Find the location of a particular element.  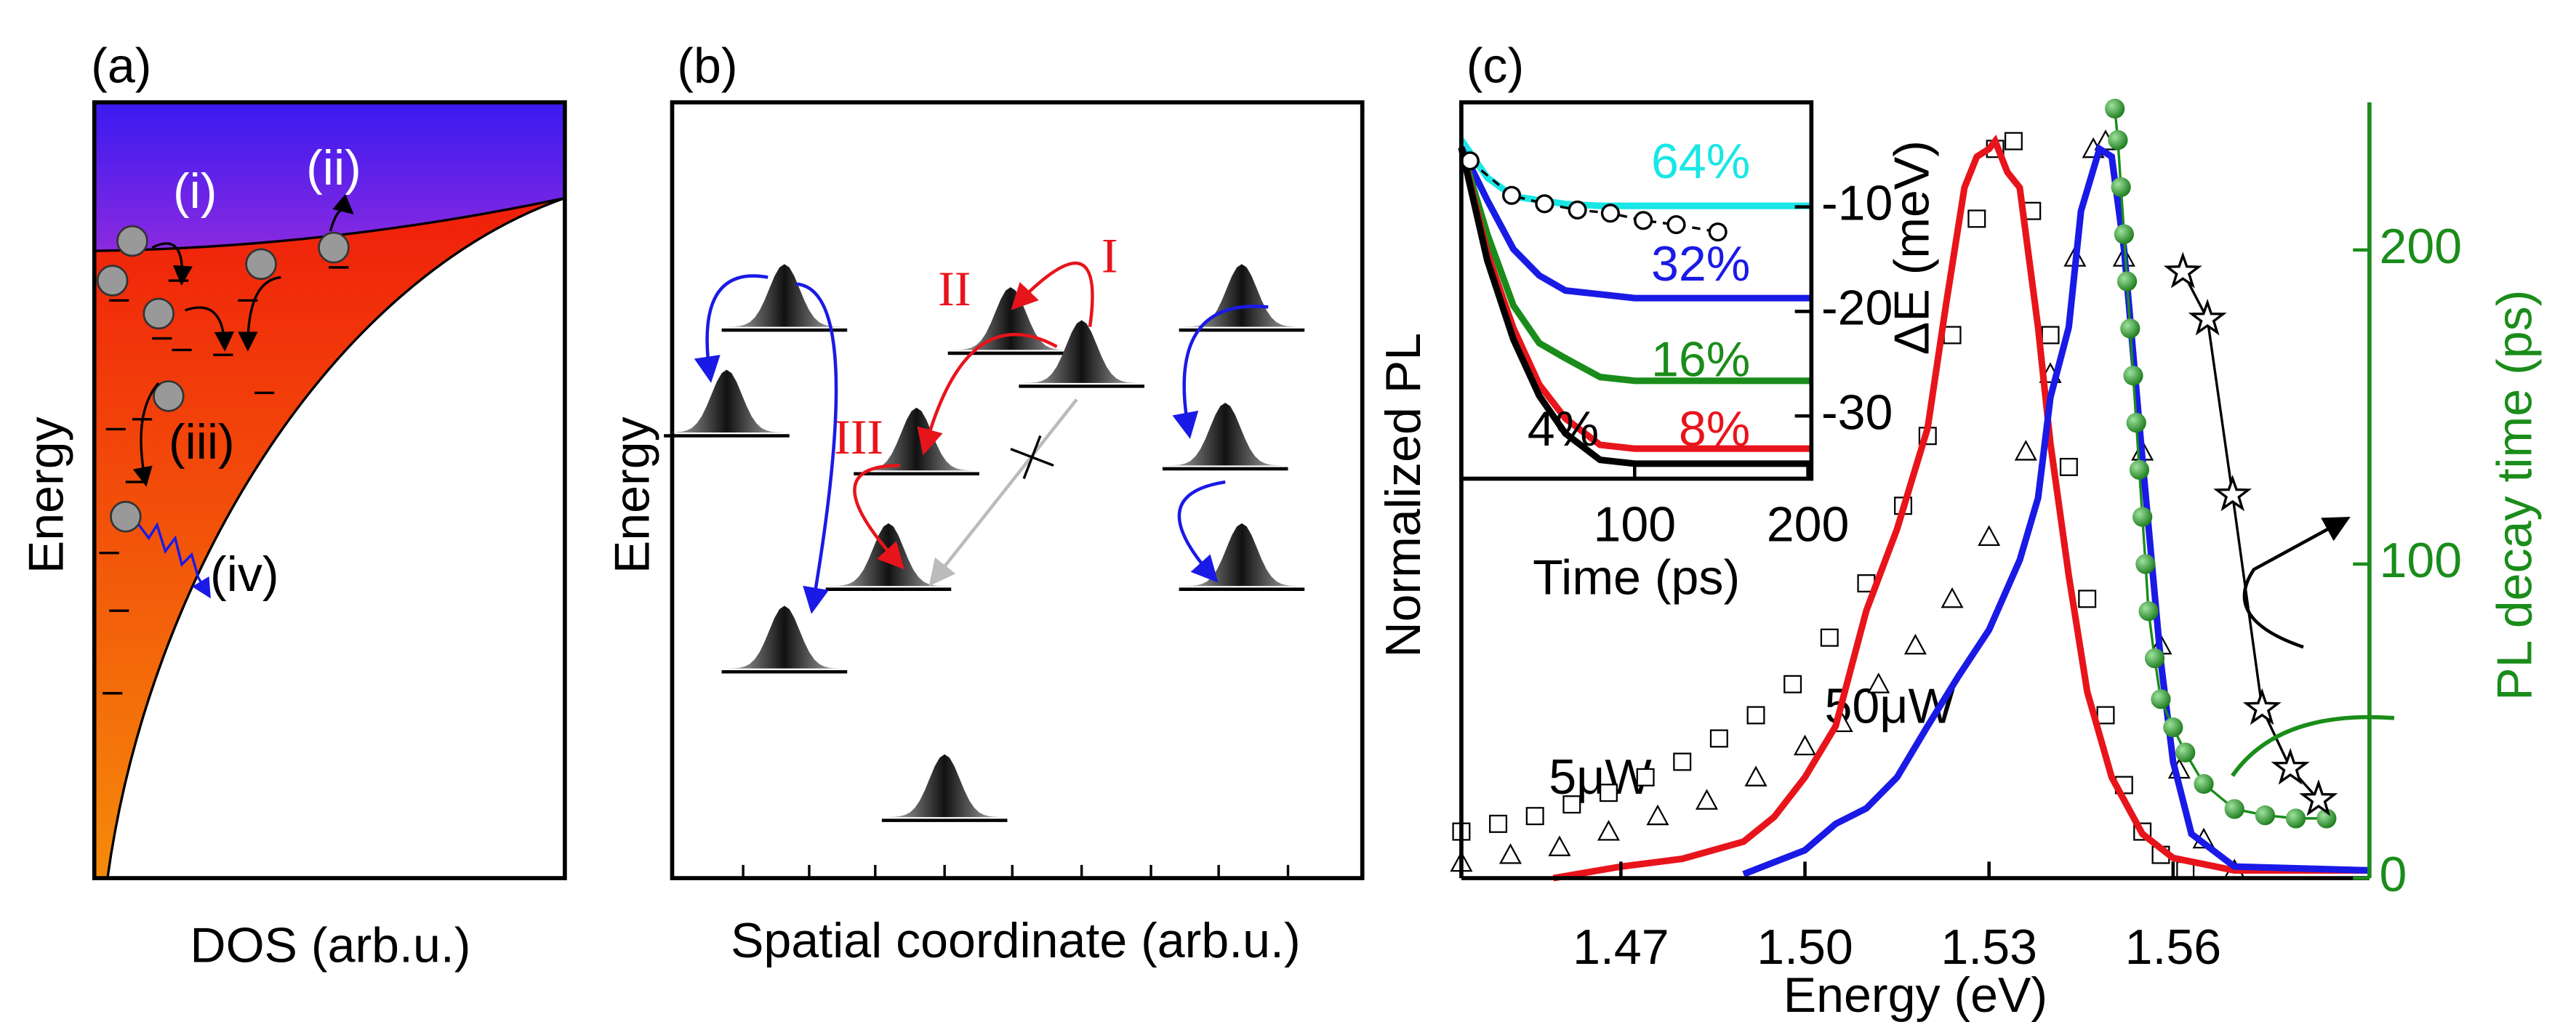

annotation: (iv) is located at coordinates (245, 574).